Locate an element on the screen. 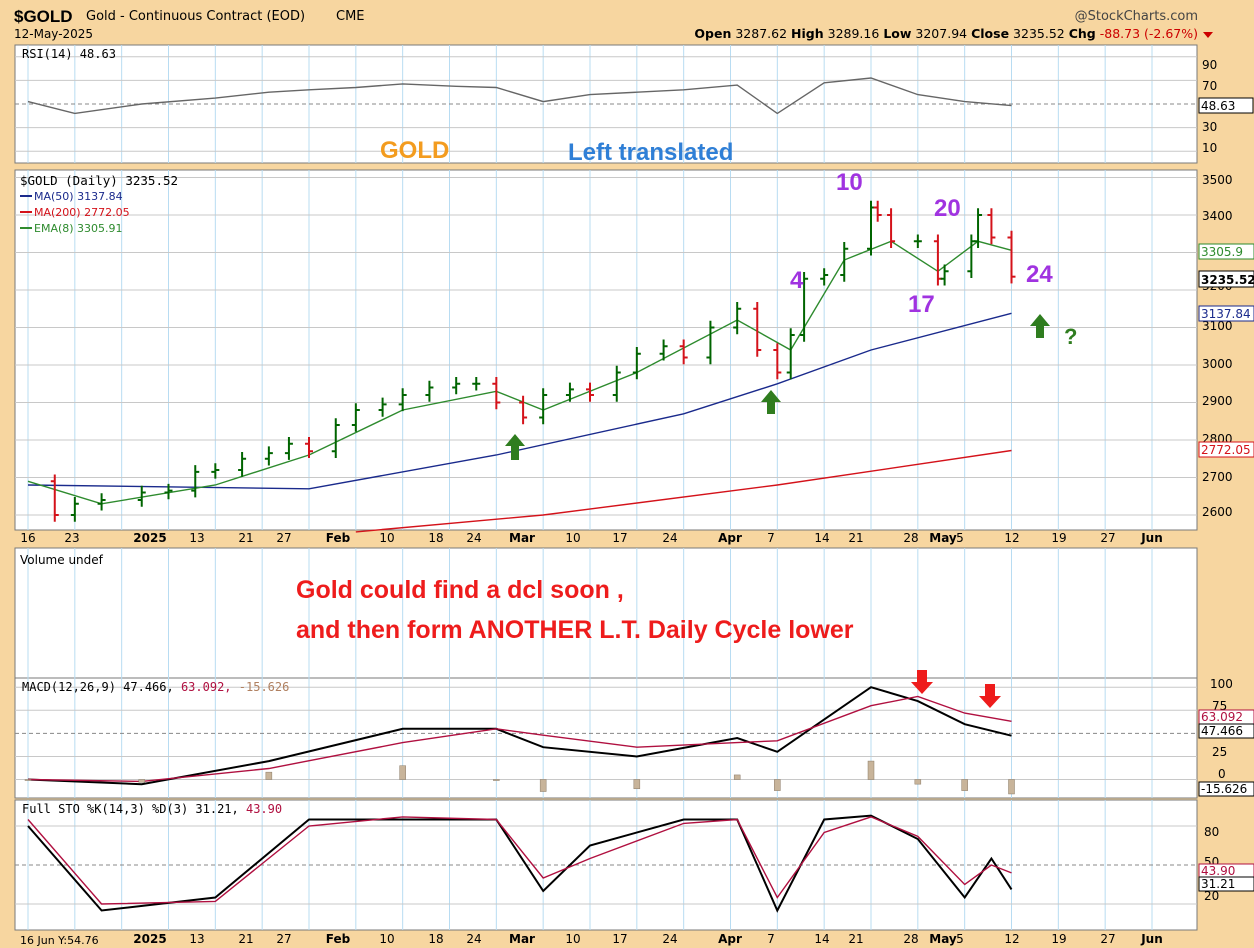 This screenshot has height=948, width=1254. rsi-tick-10: 10 is located at coordinates (1209, 148).